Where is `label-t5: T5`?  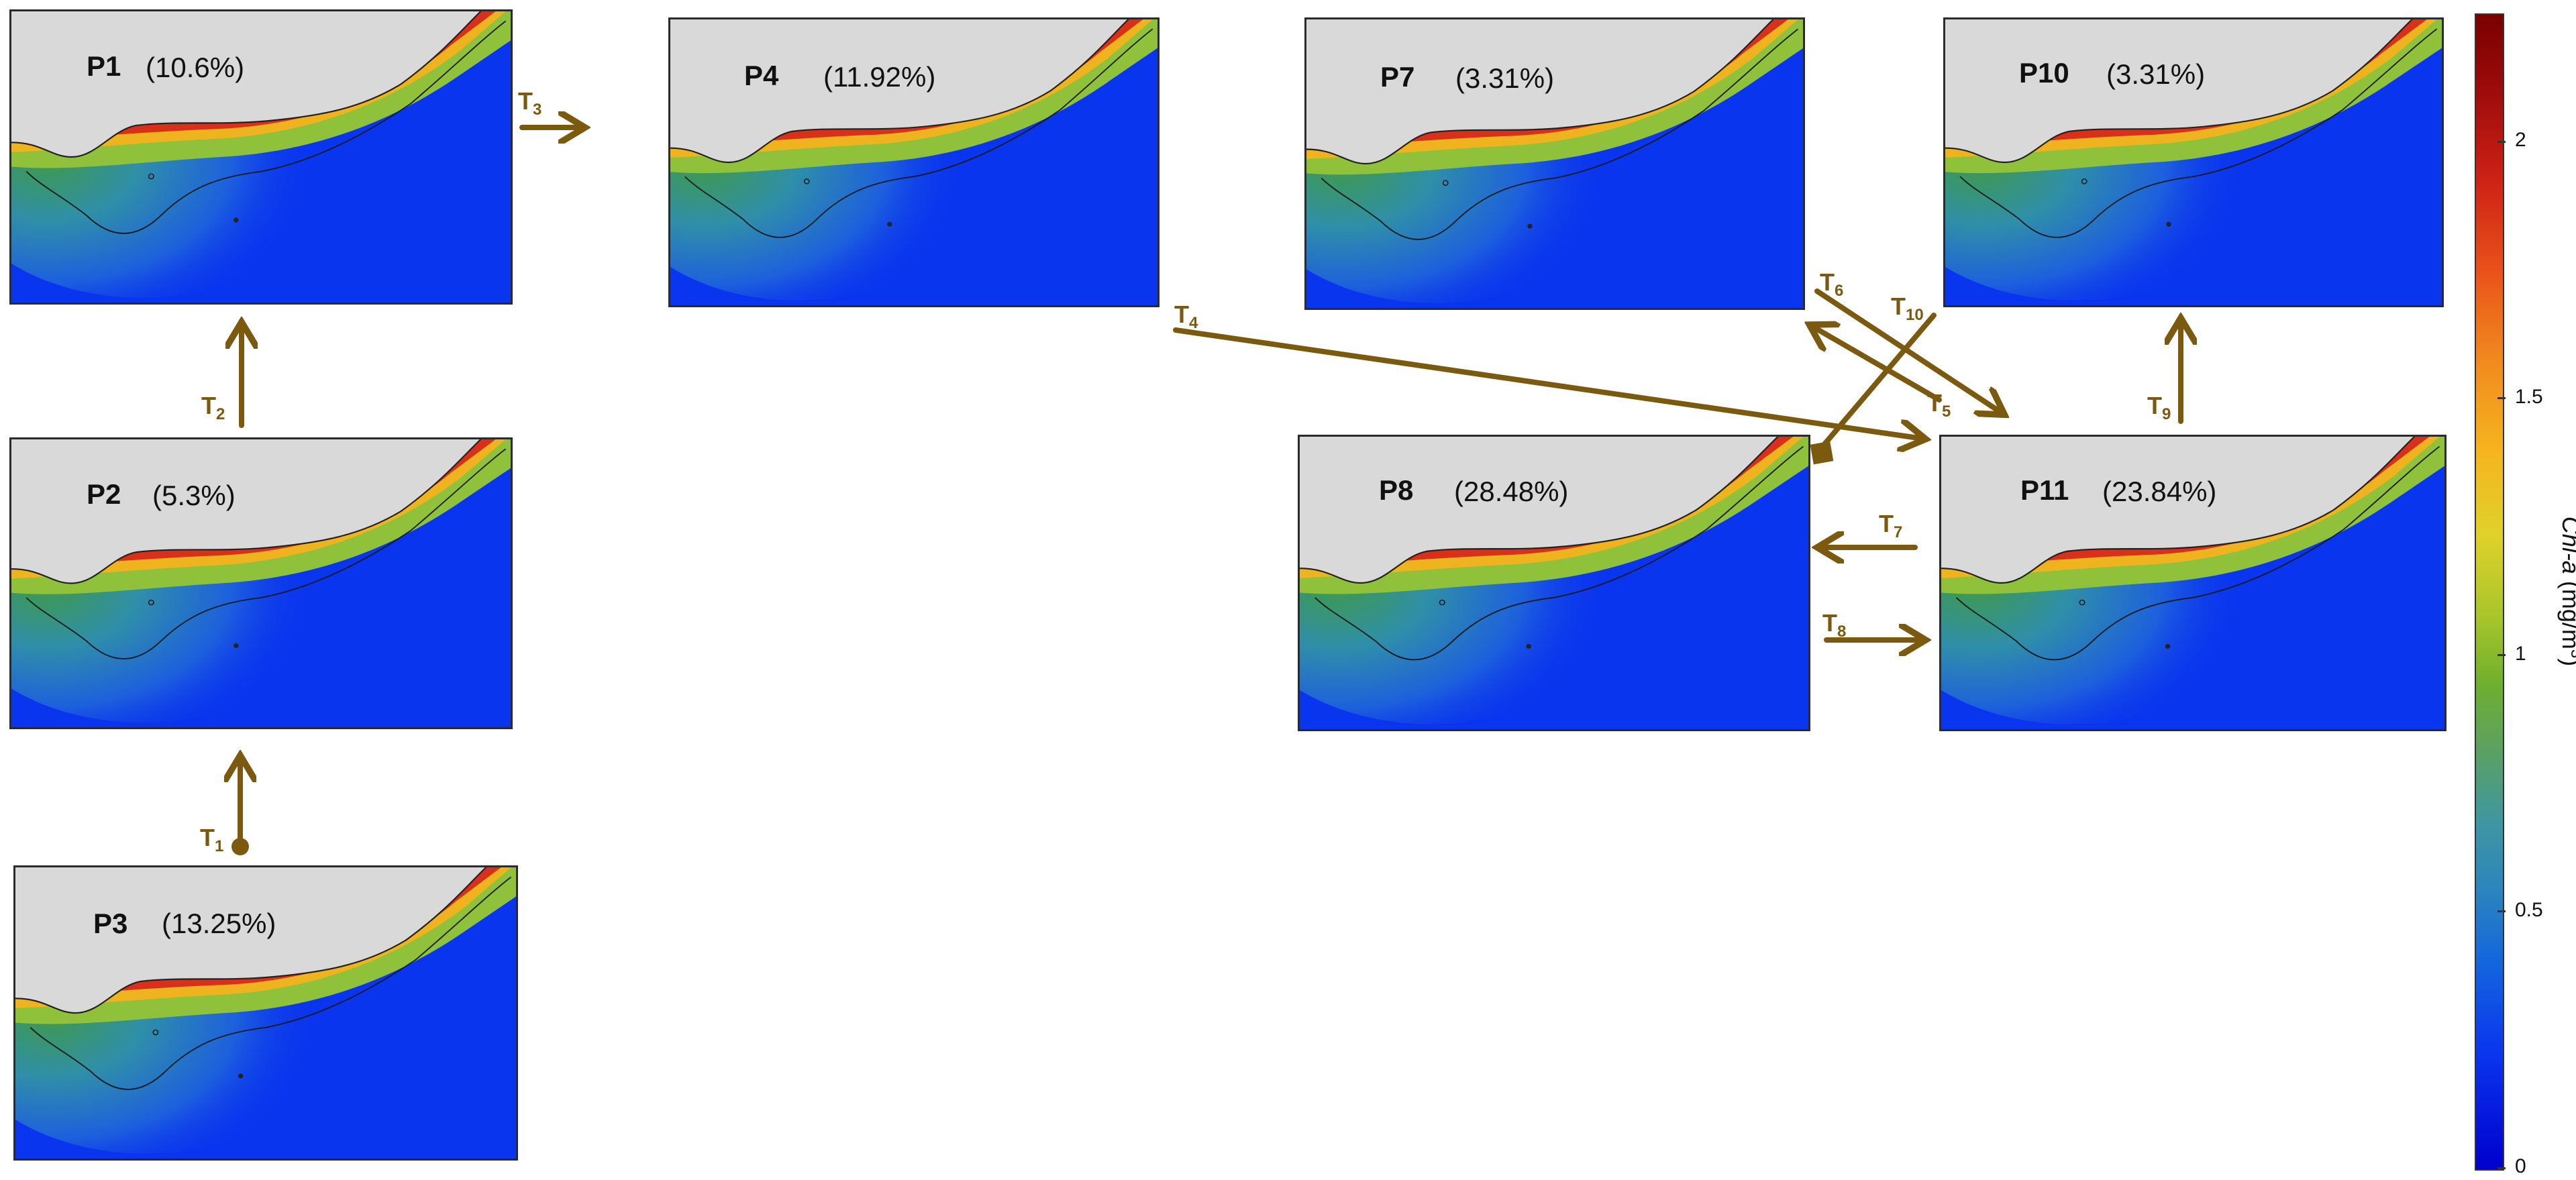 label-t5: T5 is located at coordinates (1939, 405).